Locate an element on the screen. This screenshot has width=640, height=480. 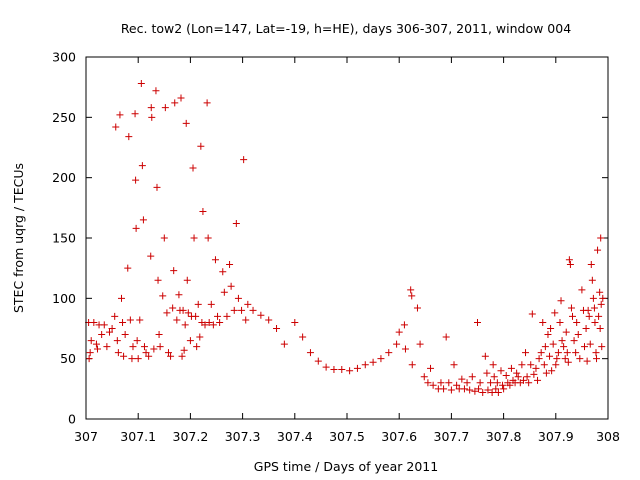
x-tick-label: 307.9 is located at coordinates (556, 436).